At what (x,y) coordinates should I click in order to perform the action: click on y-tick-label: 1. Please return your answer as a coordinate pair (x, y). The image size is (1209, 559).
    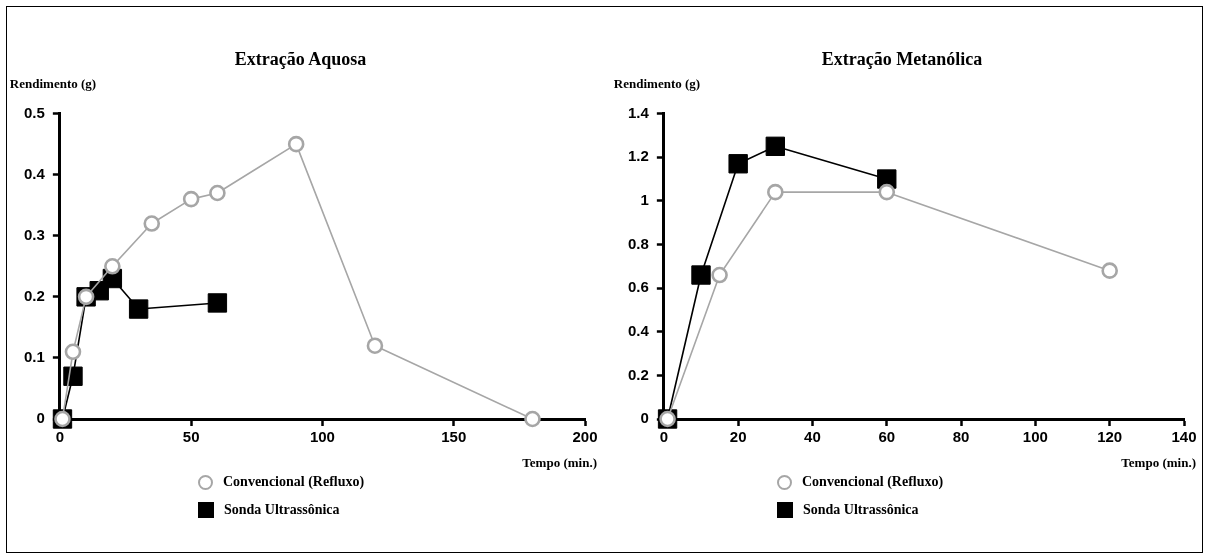
    Looking at the image, I should click on (644, 199).